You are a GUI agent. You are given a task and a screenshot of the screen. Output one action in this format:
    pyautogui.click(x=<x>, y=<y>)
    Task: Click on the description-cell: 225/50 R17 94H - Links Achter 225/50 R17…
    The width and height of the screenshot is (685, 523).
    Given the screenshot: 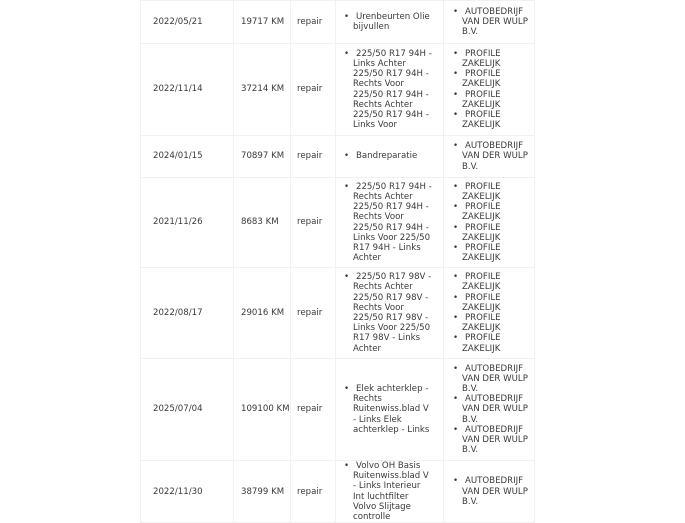 What is the action you would take?
    pyautogui.click(x=389, y=89)
    